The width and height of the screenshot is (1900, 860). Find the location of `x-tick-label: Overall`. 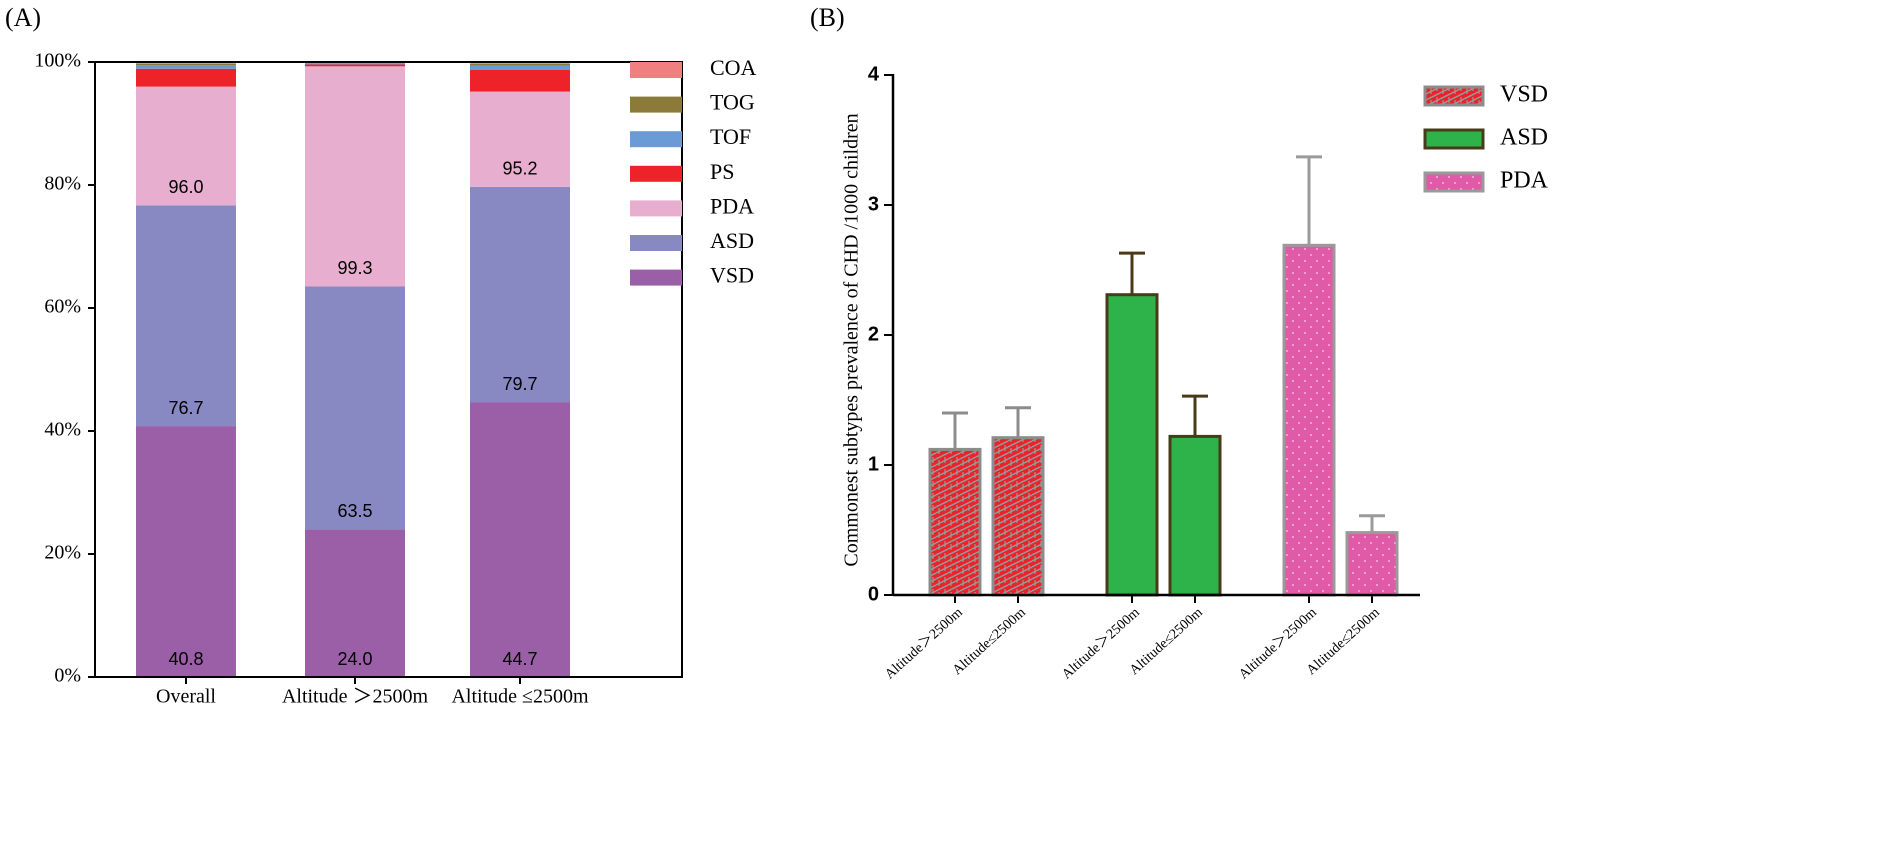

x-tick-label: Overall is located at coordinates (186, 697).